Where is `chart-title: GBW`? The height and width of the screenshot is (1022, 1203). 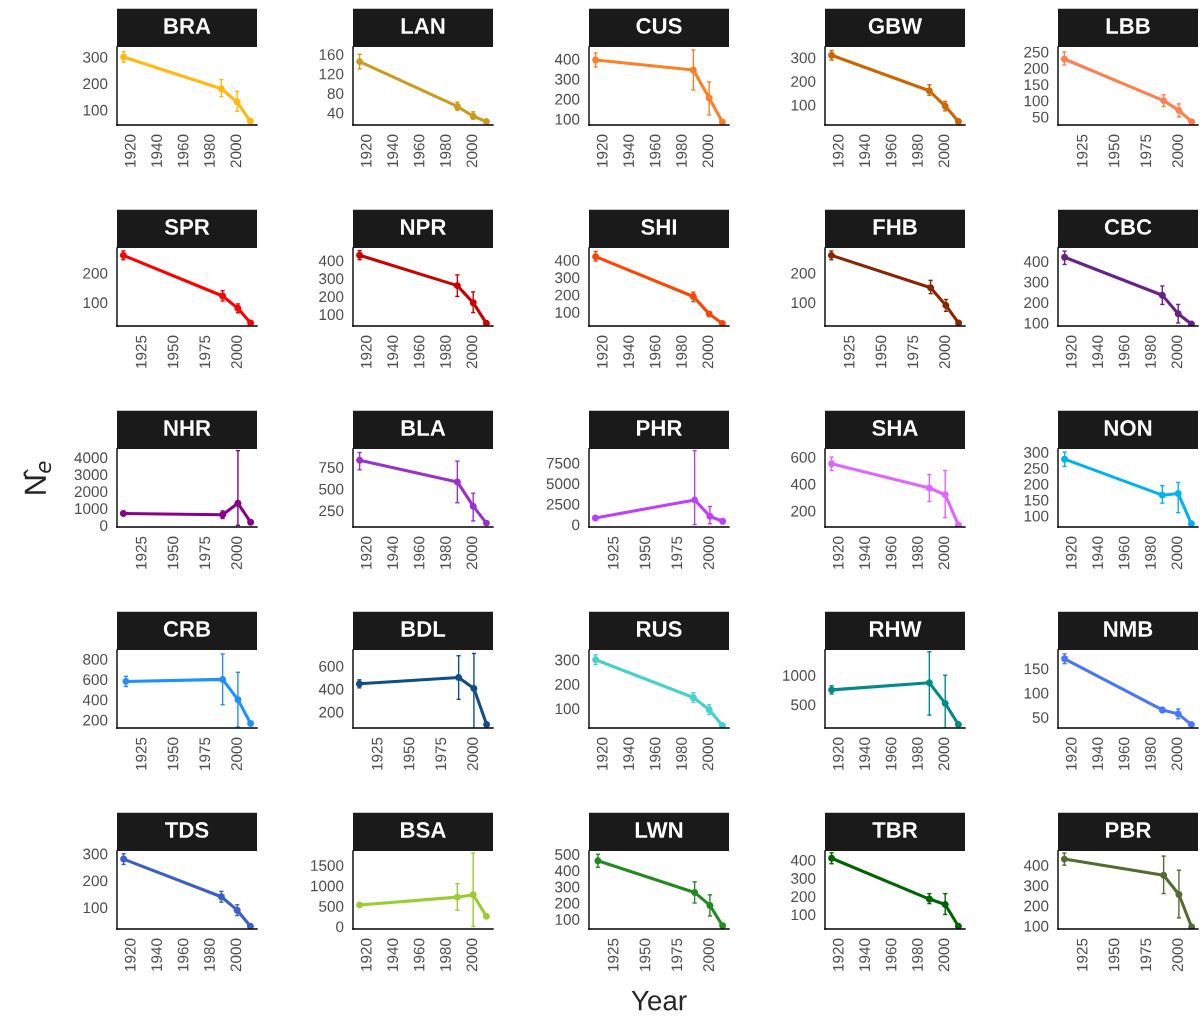 chart-title: GBW is located at coordinates (895, 26).